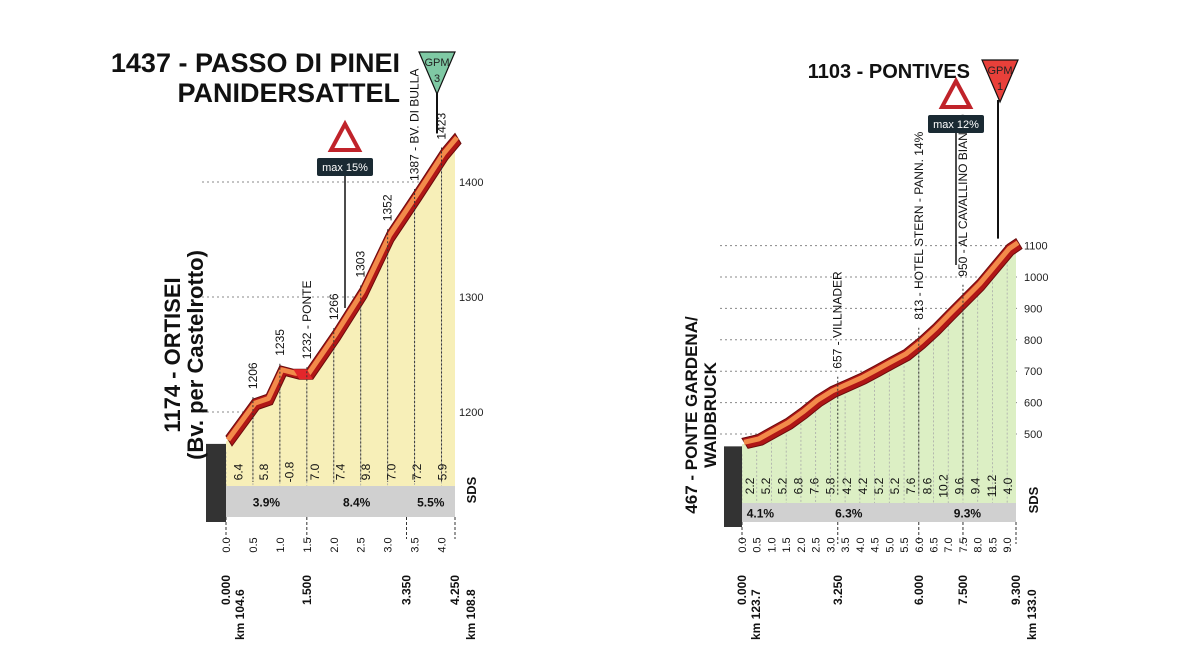 The height and width of the screenshot is (660, 1200). Describe the element at coordinates (334, 306) in the screenshot. I see `point-label: 1266` at that location.